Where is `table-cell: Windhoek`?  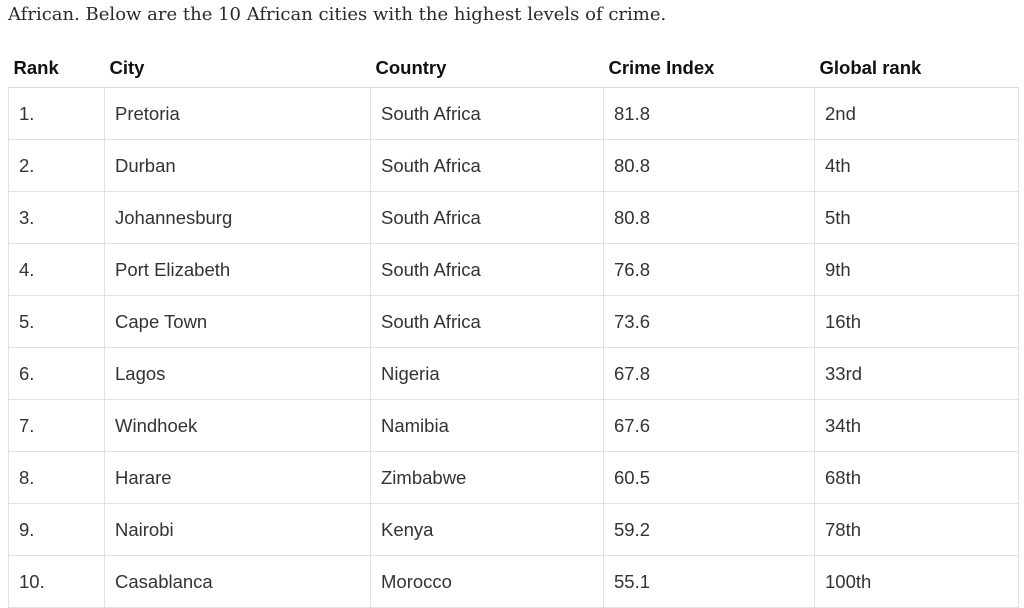
table-cell: Windhoek is located at coordinates (237, 425).